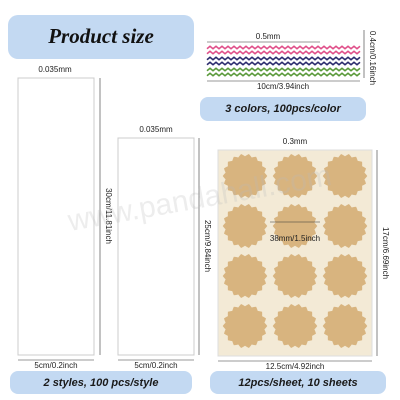 The image size is (400, 400). What do you see at coordinates (283, 86) in the screenshot?
I see `dim-label: 10cm/3.94inch` at bounding box center [283, 86].